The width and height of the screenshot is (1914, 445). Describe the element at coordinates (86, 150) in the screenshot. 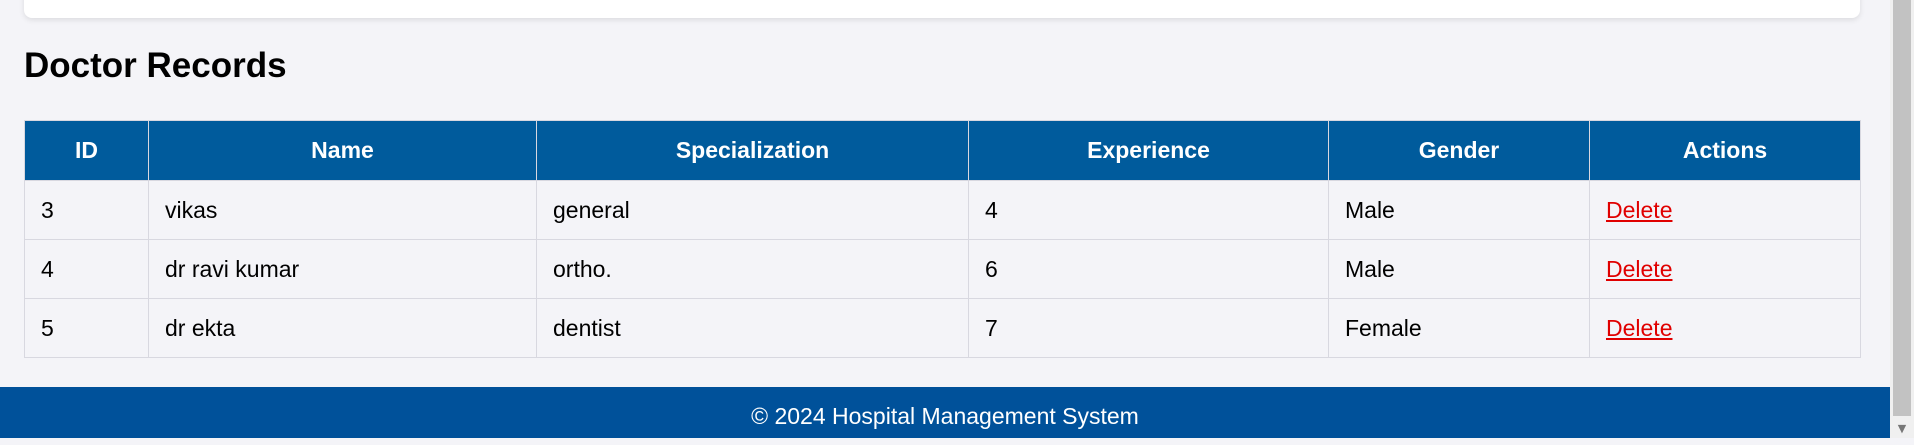

I see `column-header-id: ID` at that location.